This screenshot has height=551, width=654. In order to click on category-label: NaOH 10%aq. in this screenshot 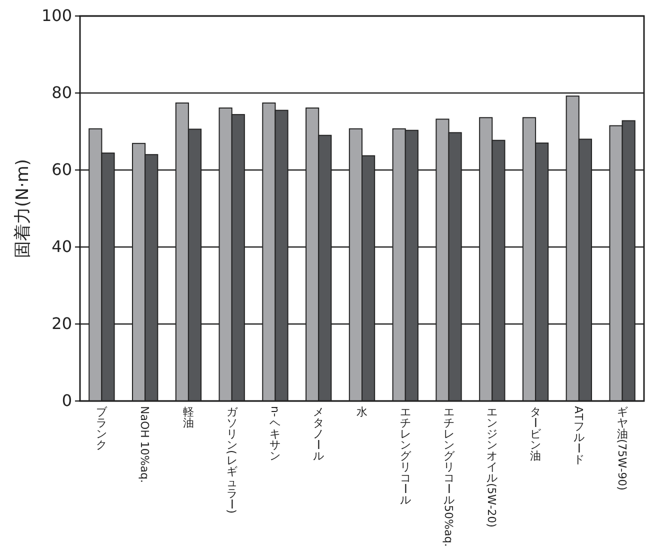, I will do `click(145, 444)`.